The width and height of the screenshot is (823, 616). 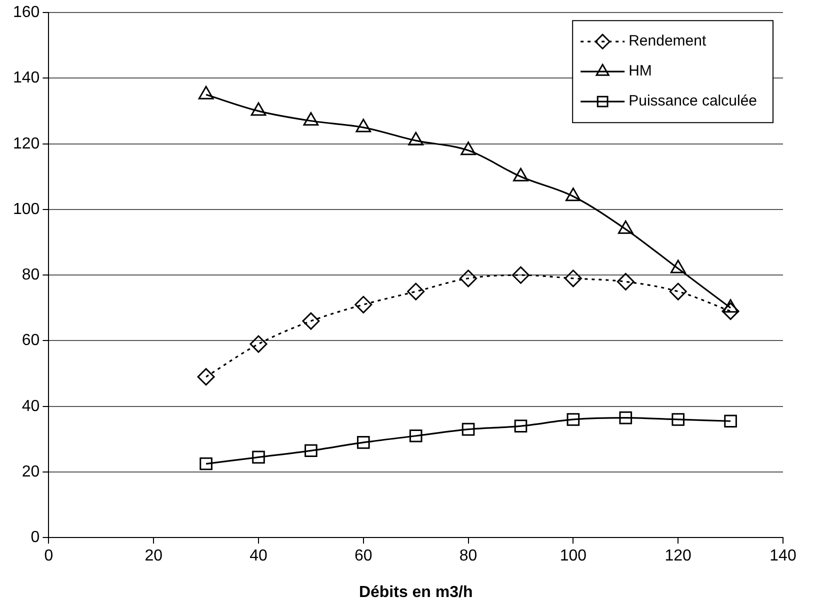 I want to click on x-tick-label: 120, so click(x=678, y=556).